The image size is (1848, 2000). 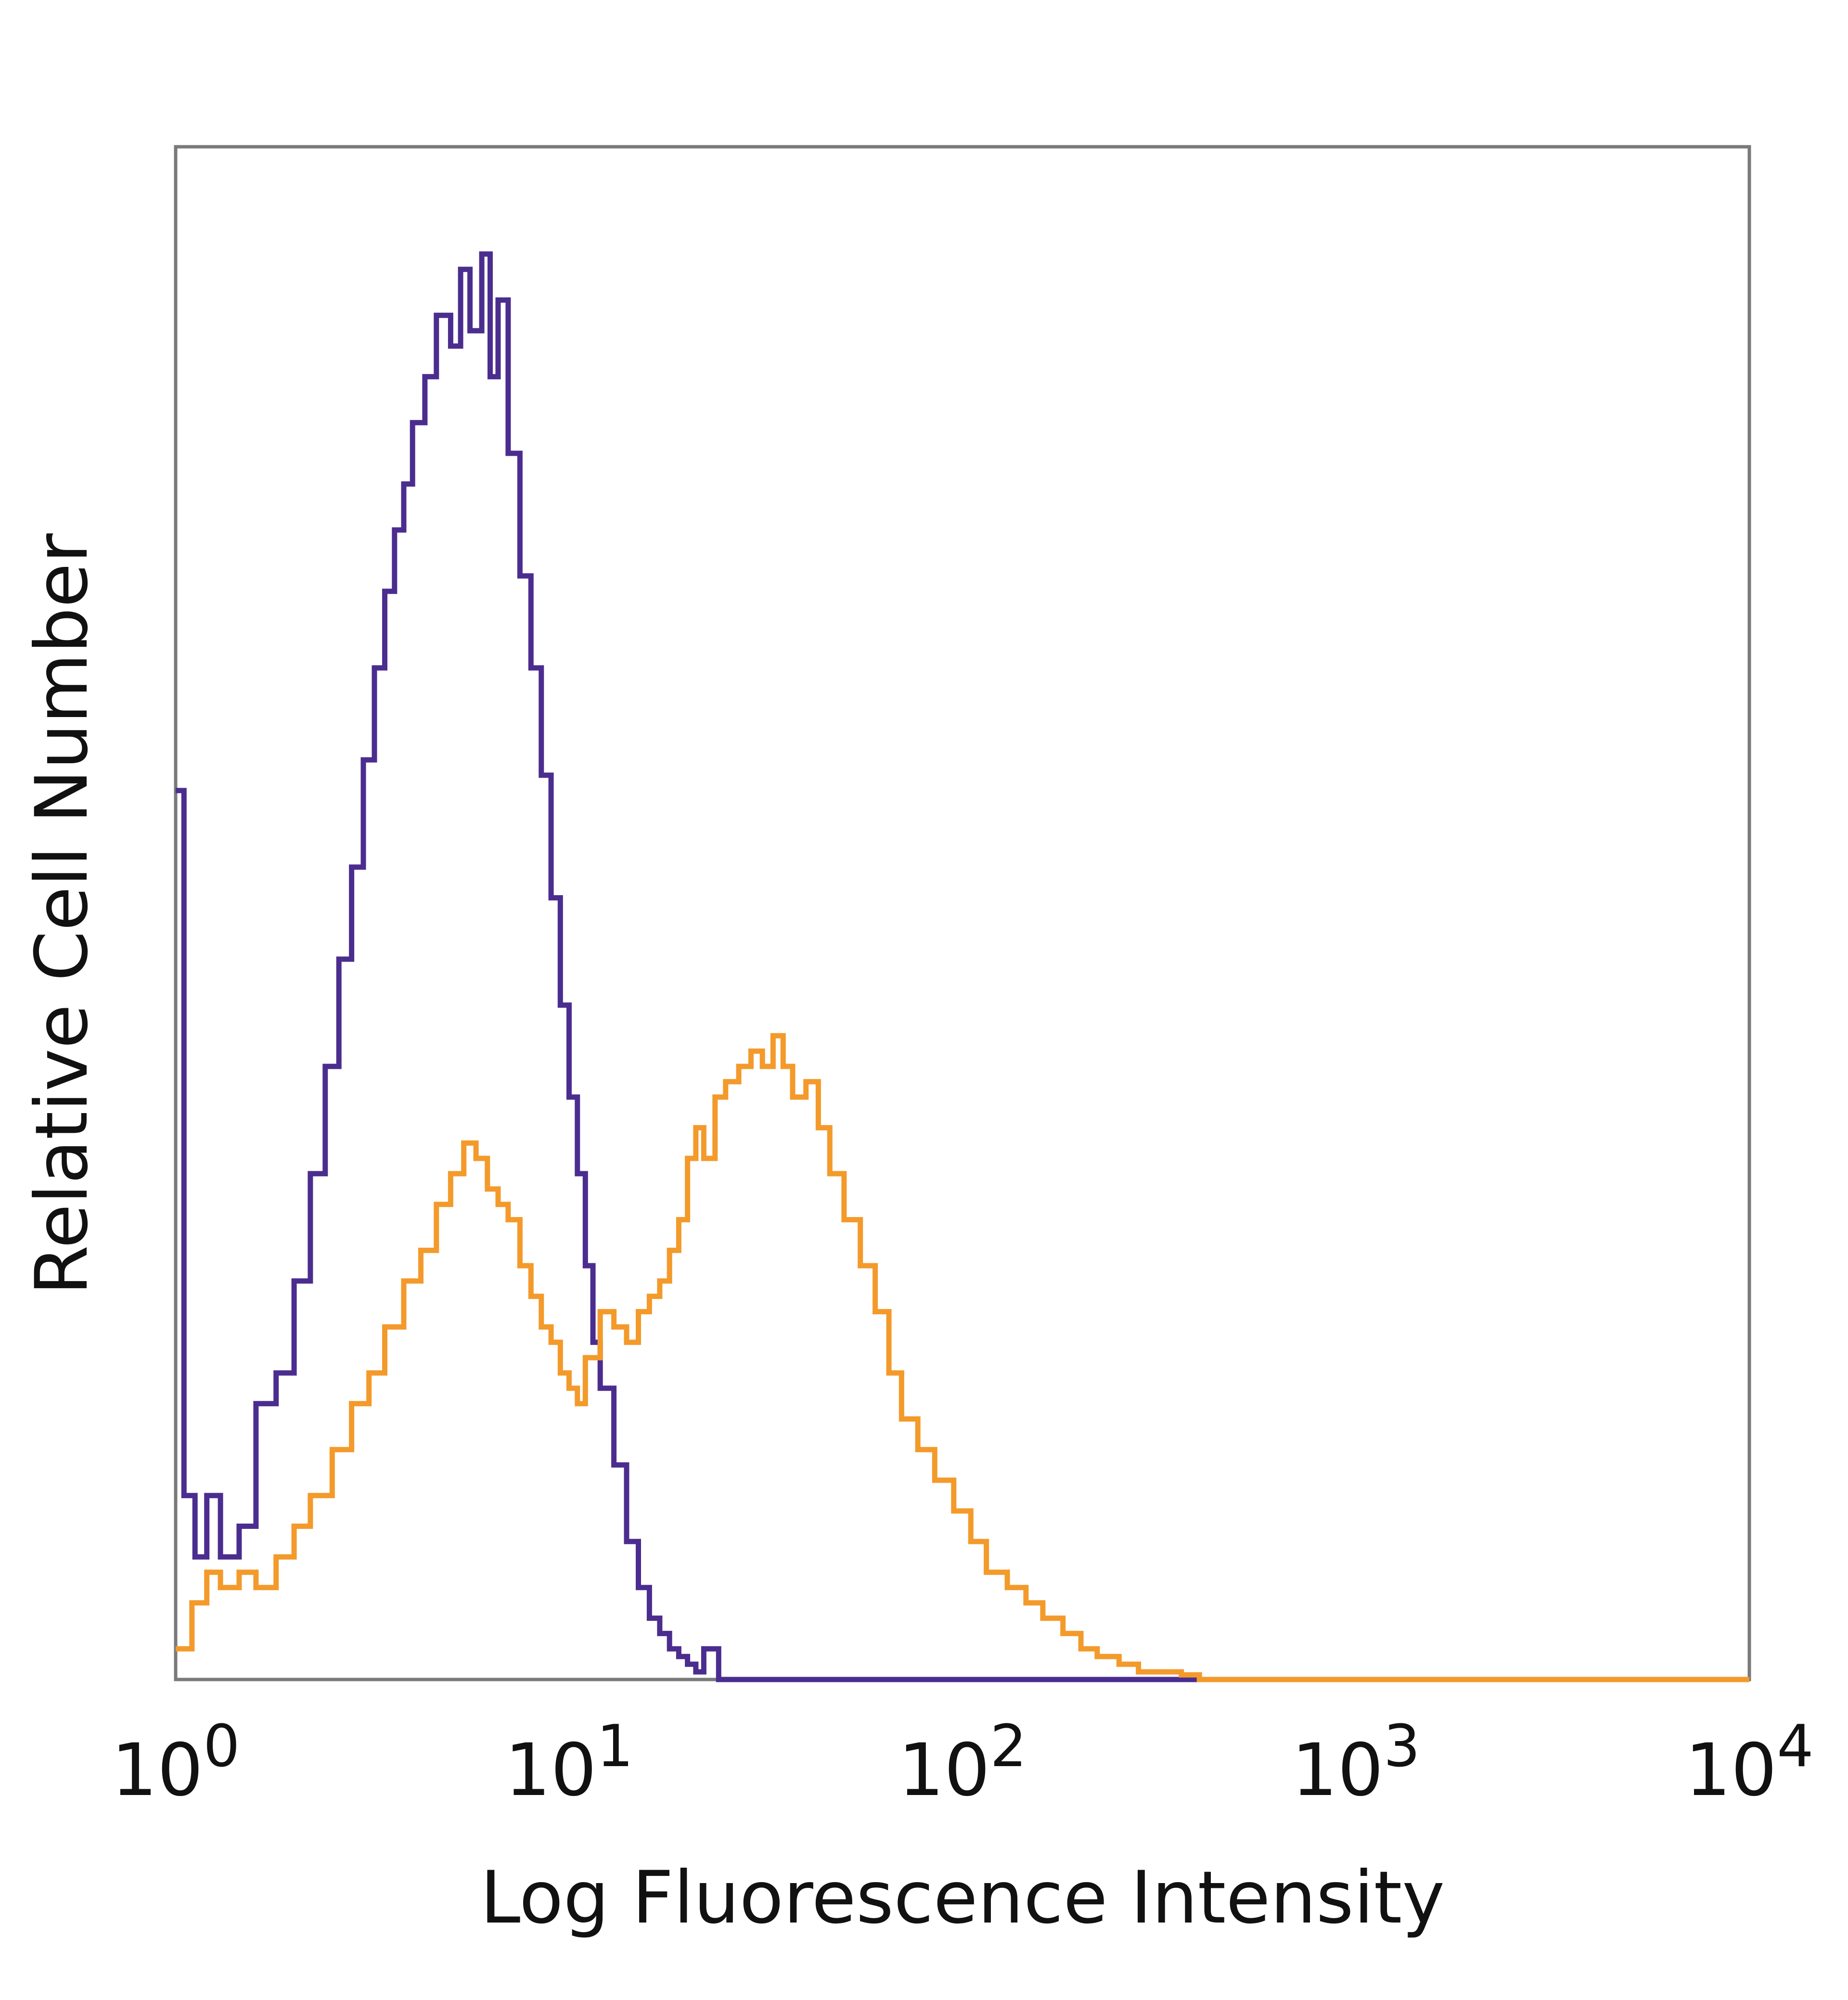 What do you see at coordinates (962, 1898) in the screenshot?
I see `x-axis-label: Log Fluorescence Intensity` at bounding box center [962, 1898].